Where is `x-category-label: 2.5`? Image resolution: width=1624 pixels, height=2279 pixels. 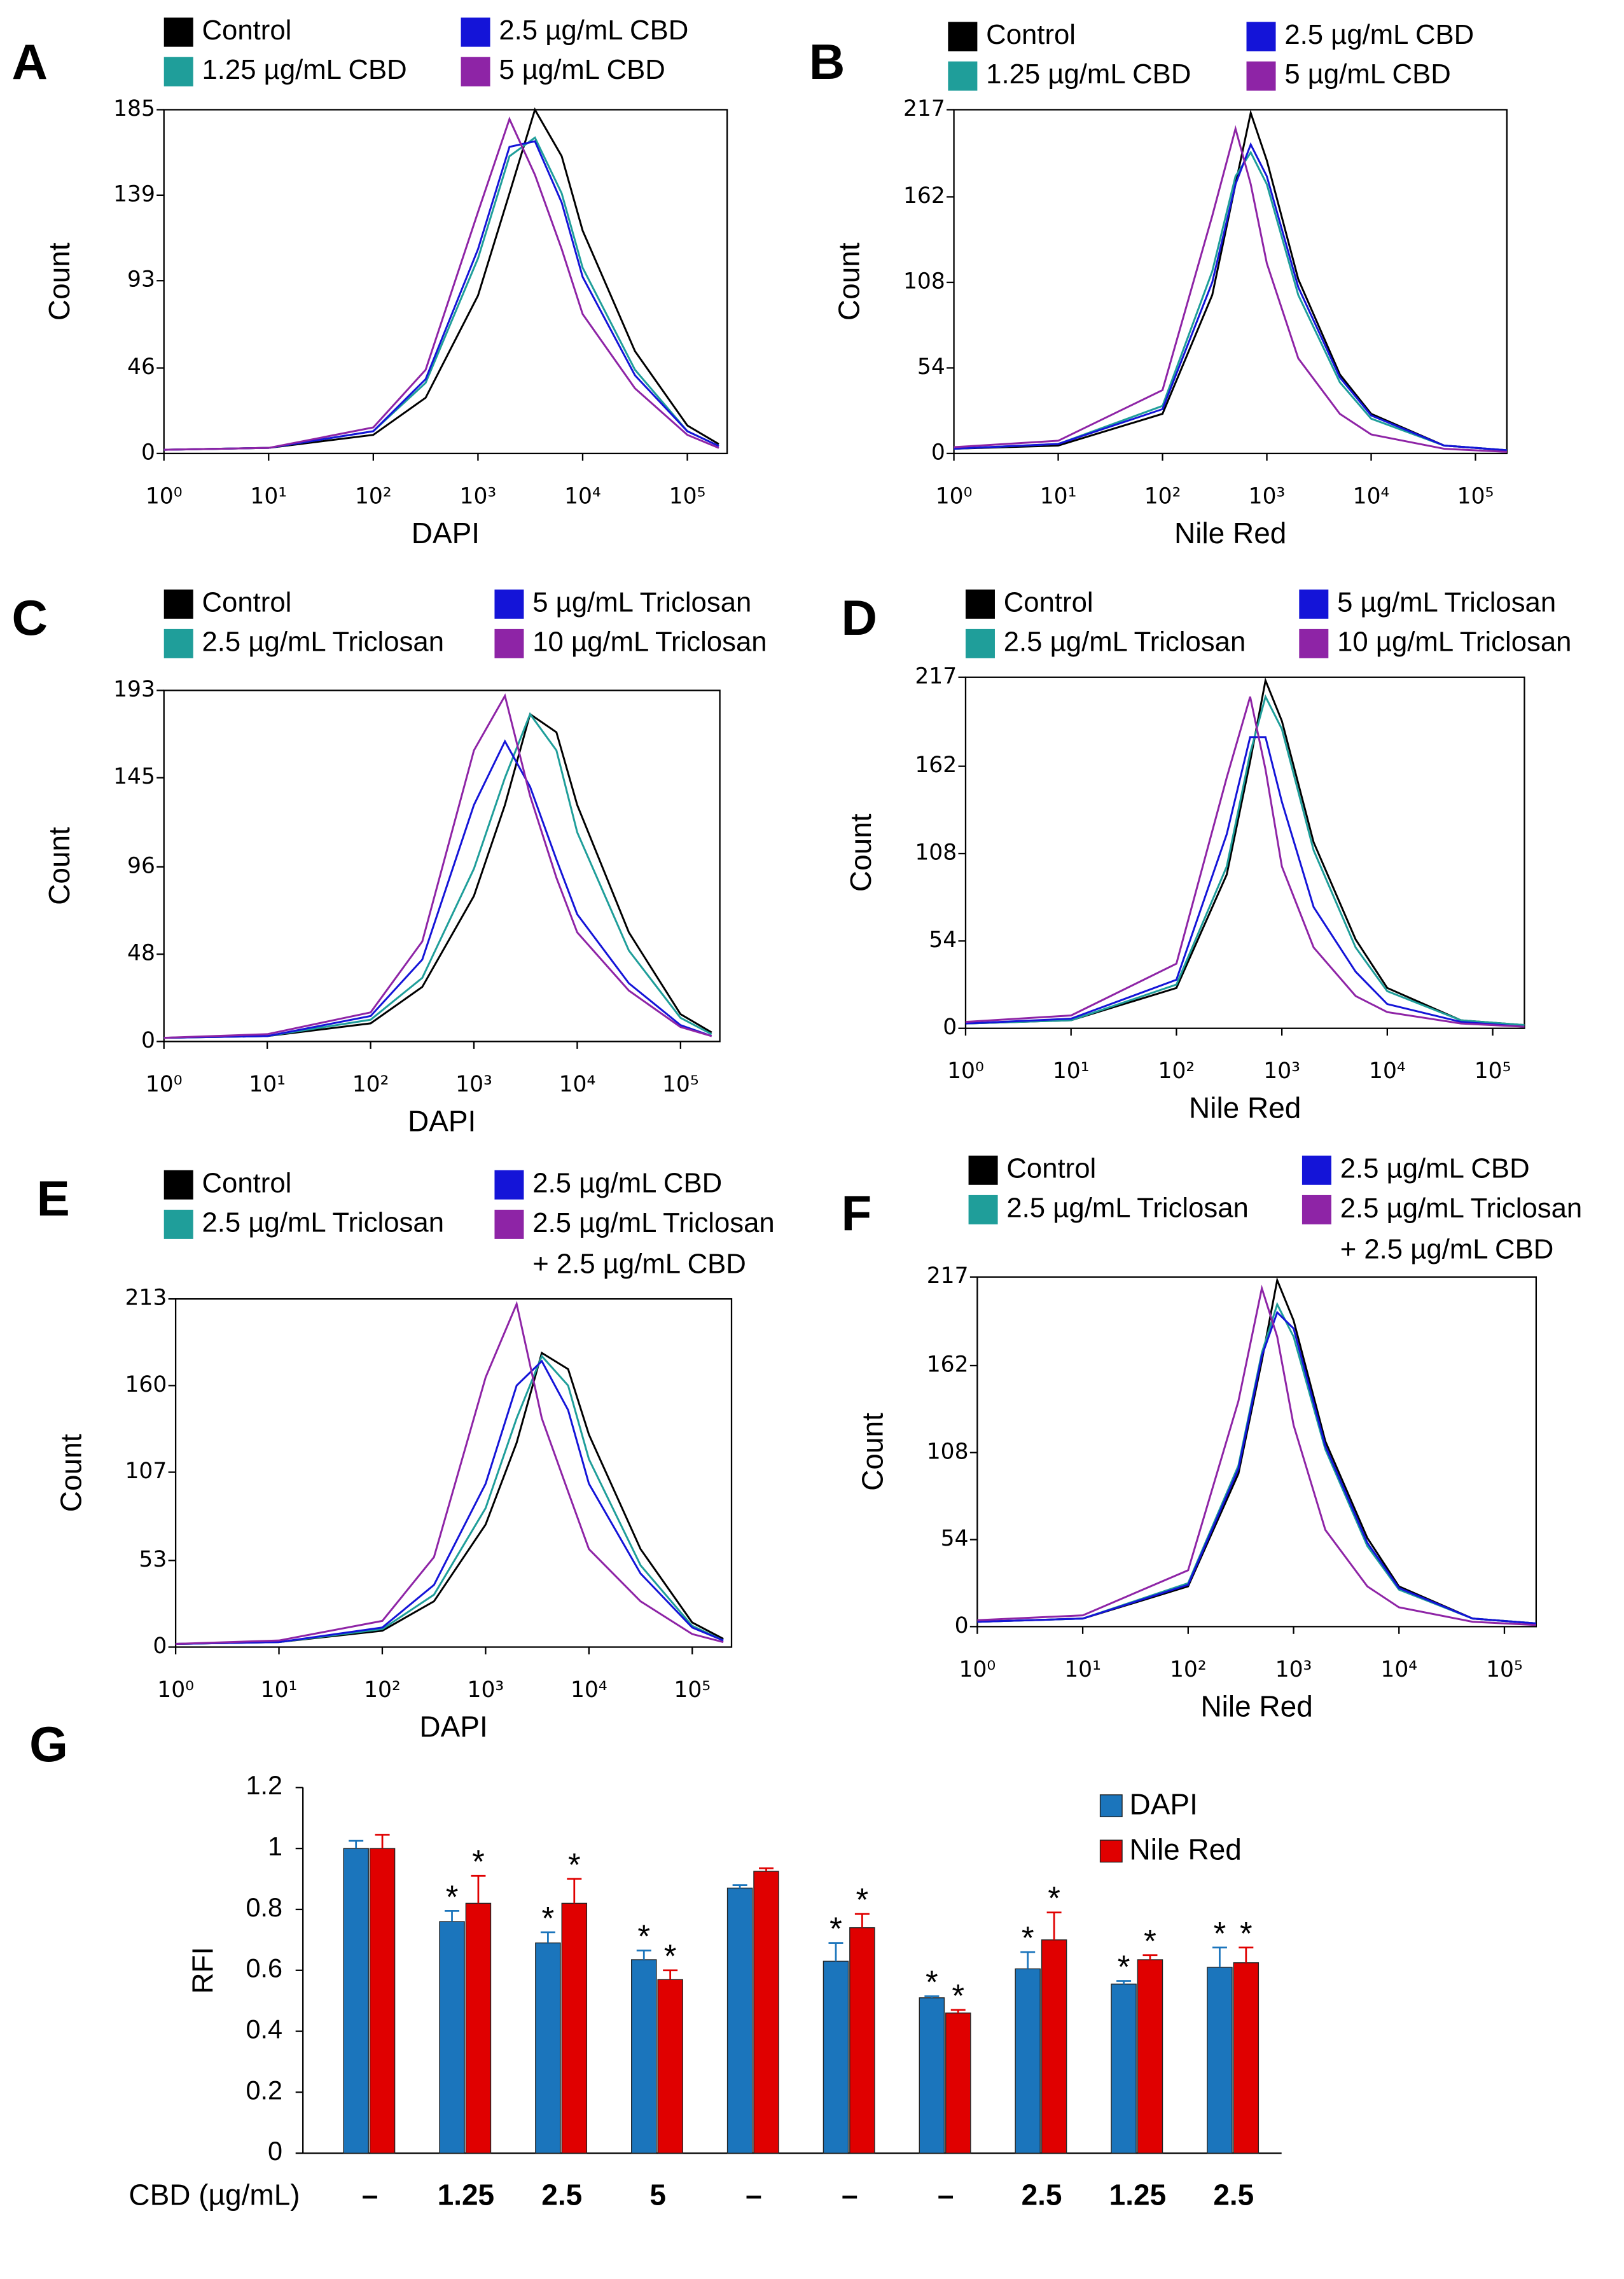 x-category-label: 2.5 is located at coordinates (561, 2194).